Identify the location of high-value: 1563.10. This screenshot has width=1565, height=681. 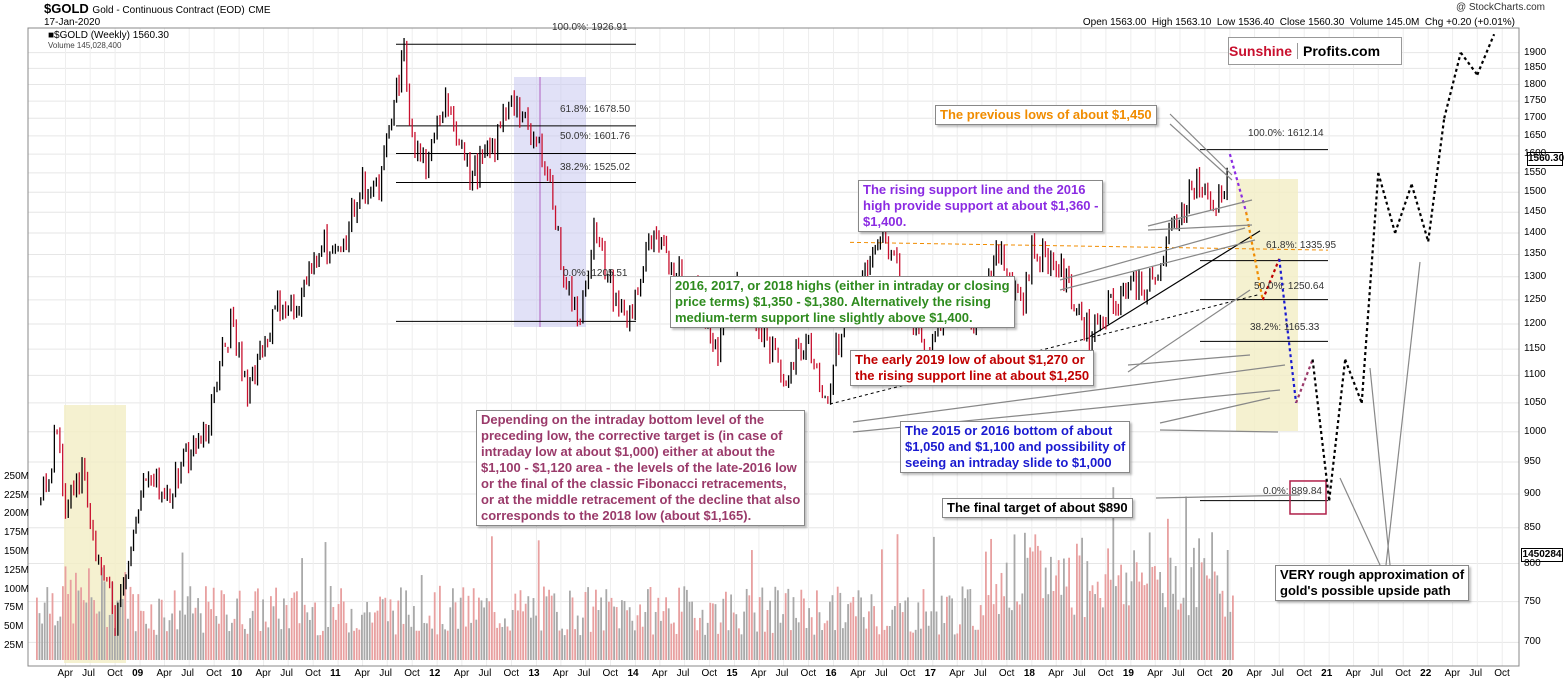
(1193, 22).